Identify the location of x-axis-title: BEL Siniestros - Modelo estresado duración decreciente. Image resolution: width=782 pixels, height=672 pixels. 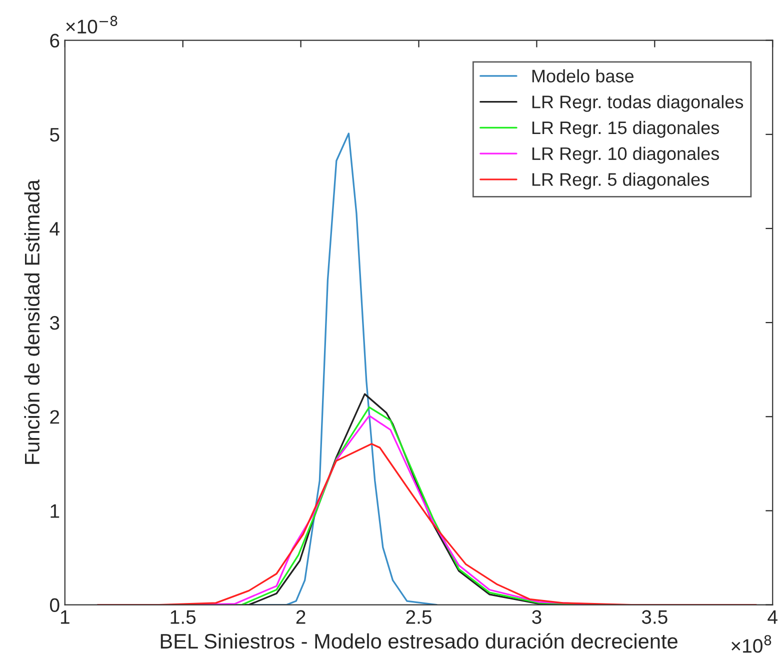
(419, 641).